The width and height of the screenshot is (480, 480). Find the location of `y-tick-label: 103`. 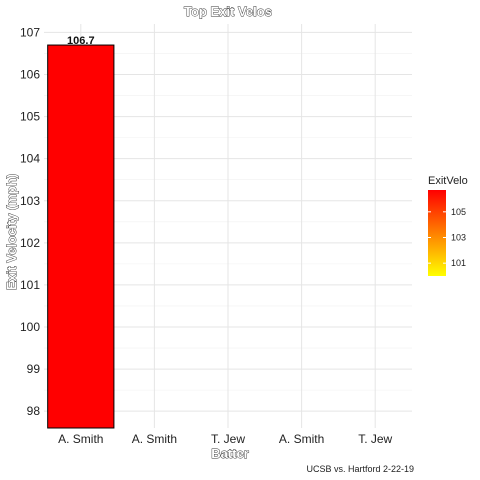

y-tick-label: 103 is located at coordinates (30, 201).